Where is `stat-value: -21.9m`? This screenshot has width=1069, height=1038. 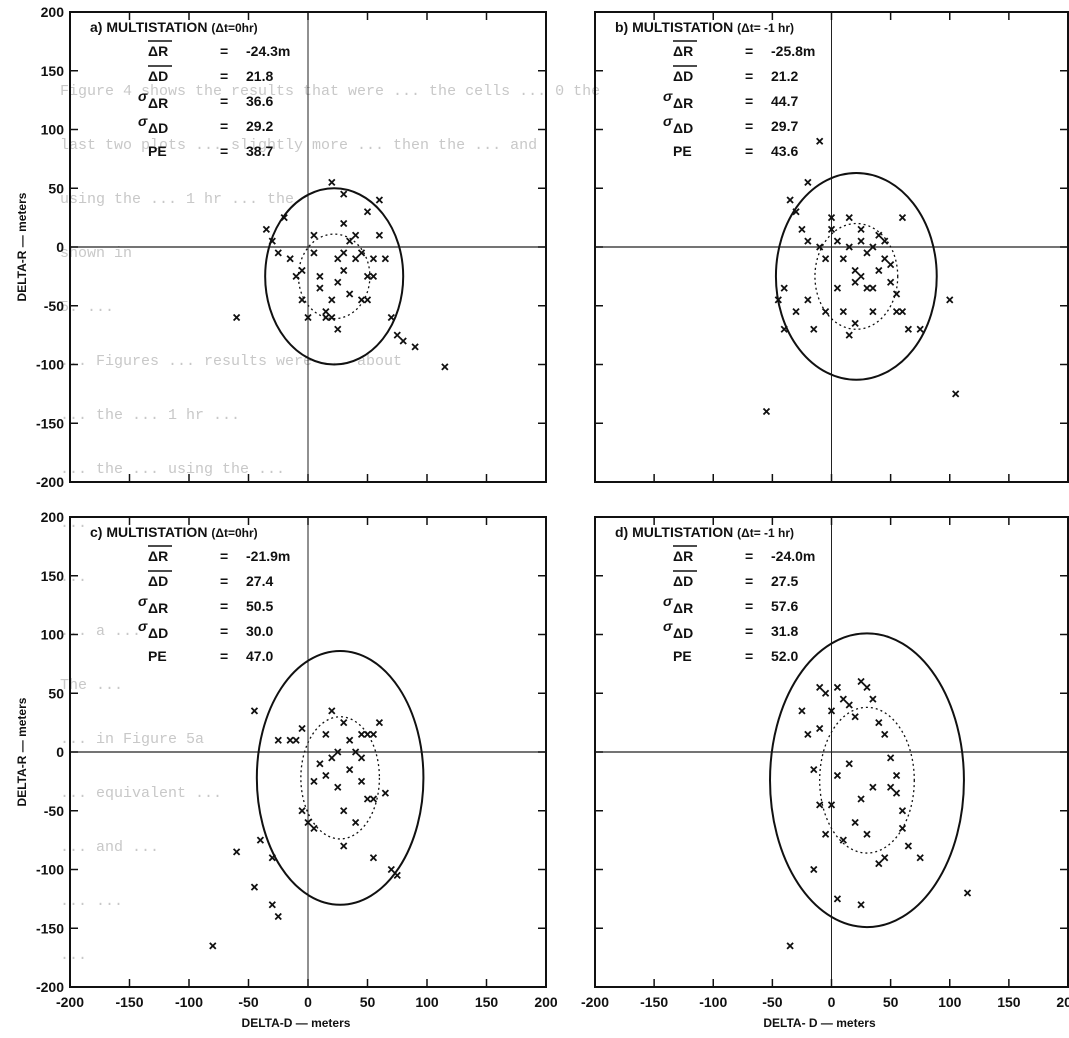
stat-value: -21.9m is located at coordinates (268, 556).